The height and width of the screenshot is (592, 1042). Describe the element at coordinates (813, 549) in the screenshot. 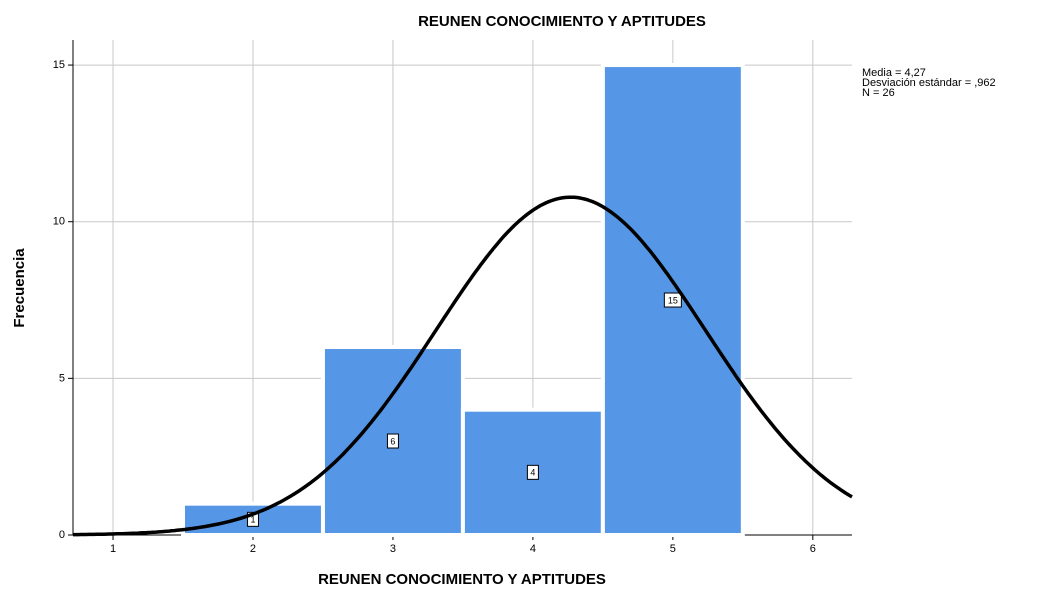

I see `x-tick-label: 6` at that location.